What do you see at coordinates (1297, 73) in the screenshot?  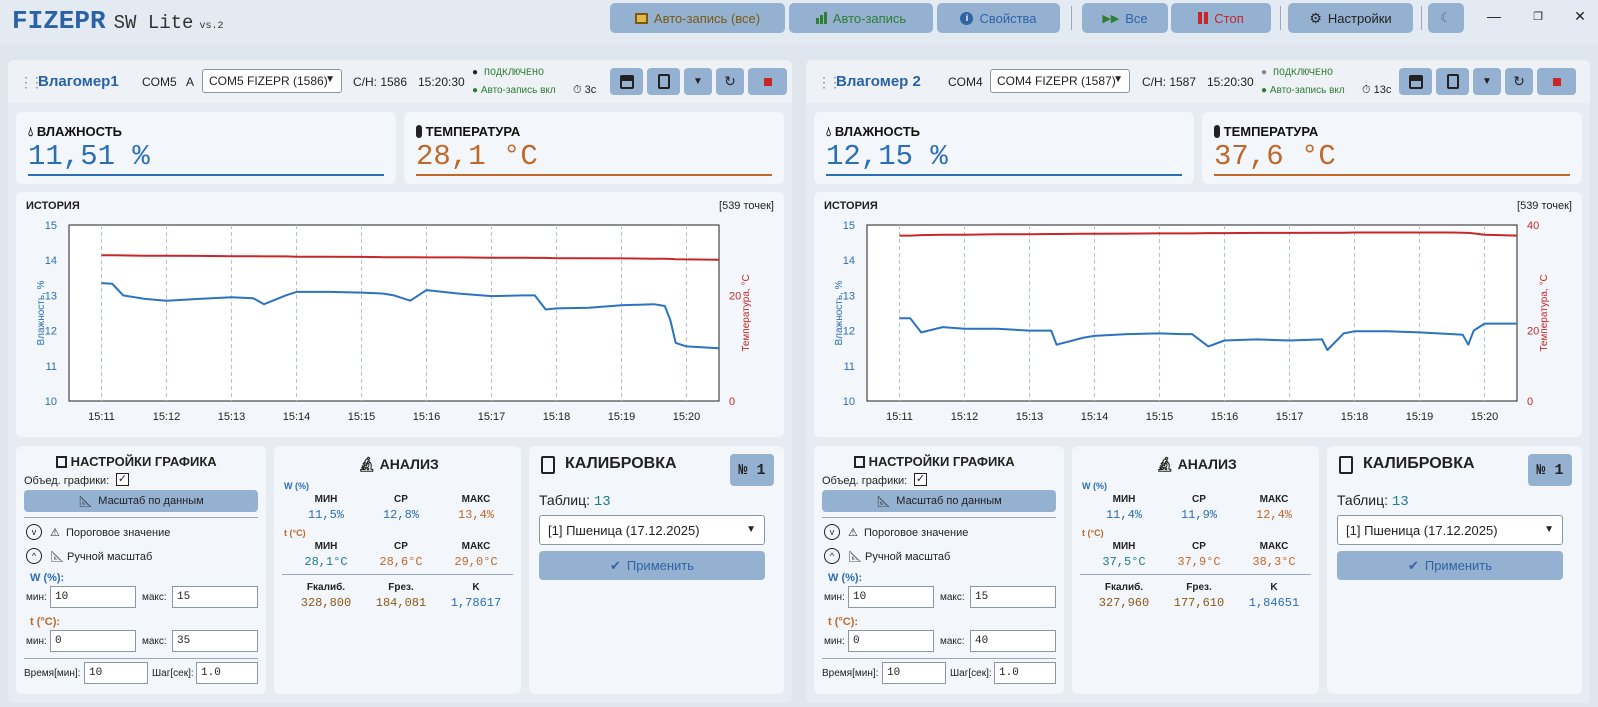 I see `connection-status: ● ПОДКЛЮЧЕНО` at bounding box center [1297, 73].